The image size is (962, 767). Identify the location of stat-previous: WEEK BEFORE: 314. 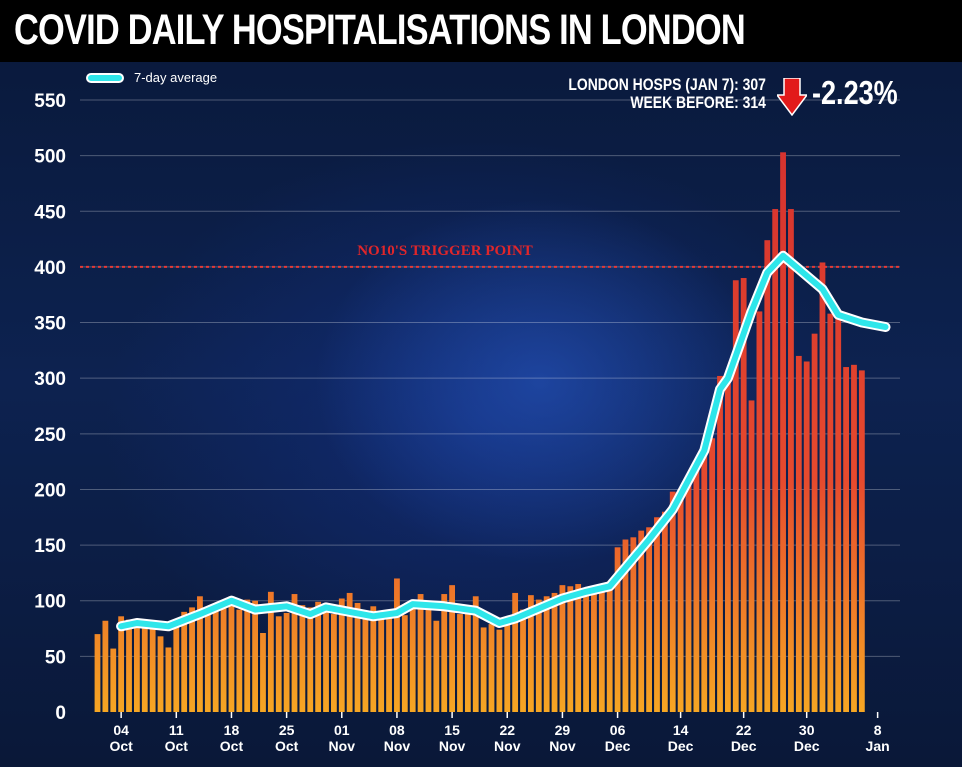
(698, 102).